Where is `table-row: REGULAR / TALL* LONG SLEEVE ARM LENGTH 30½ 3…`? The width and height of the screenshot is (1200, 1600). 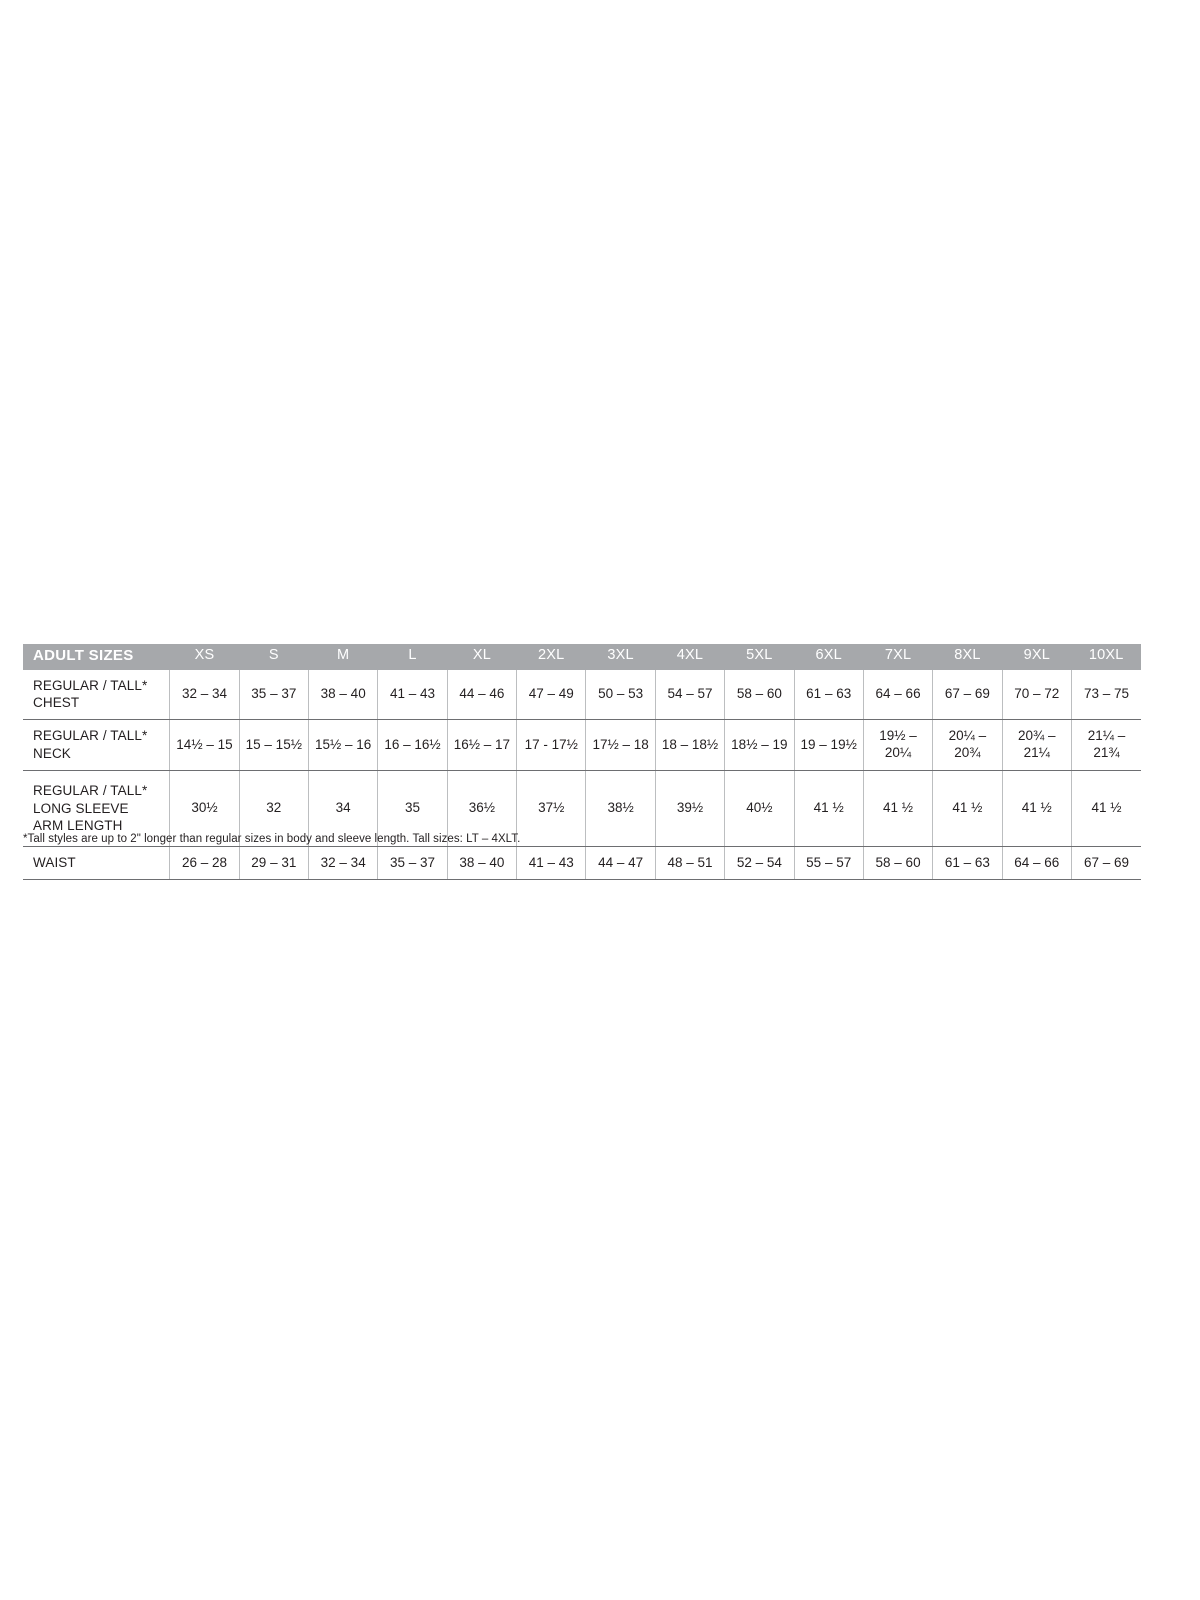 table-row: REGULAR / TALL* LONG SLEEVE ARM LENGTH 30½ 3… is located at coordinates (582, 809).